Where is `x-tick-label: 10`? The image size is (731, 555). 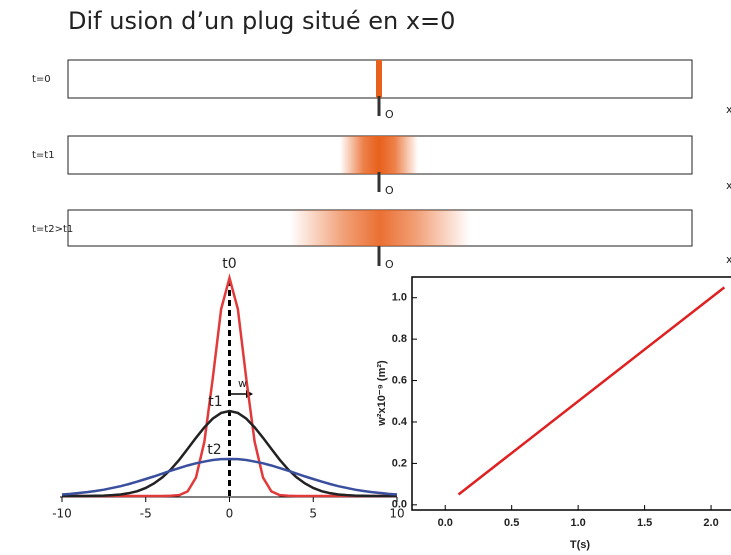
x-tick-label: 10 is located at coordinates (396, 514).